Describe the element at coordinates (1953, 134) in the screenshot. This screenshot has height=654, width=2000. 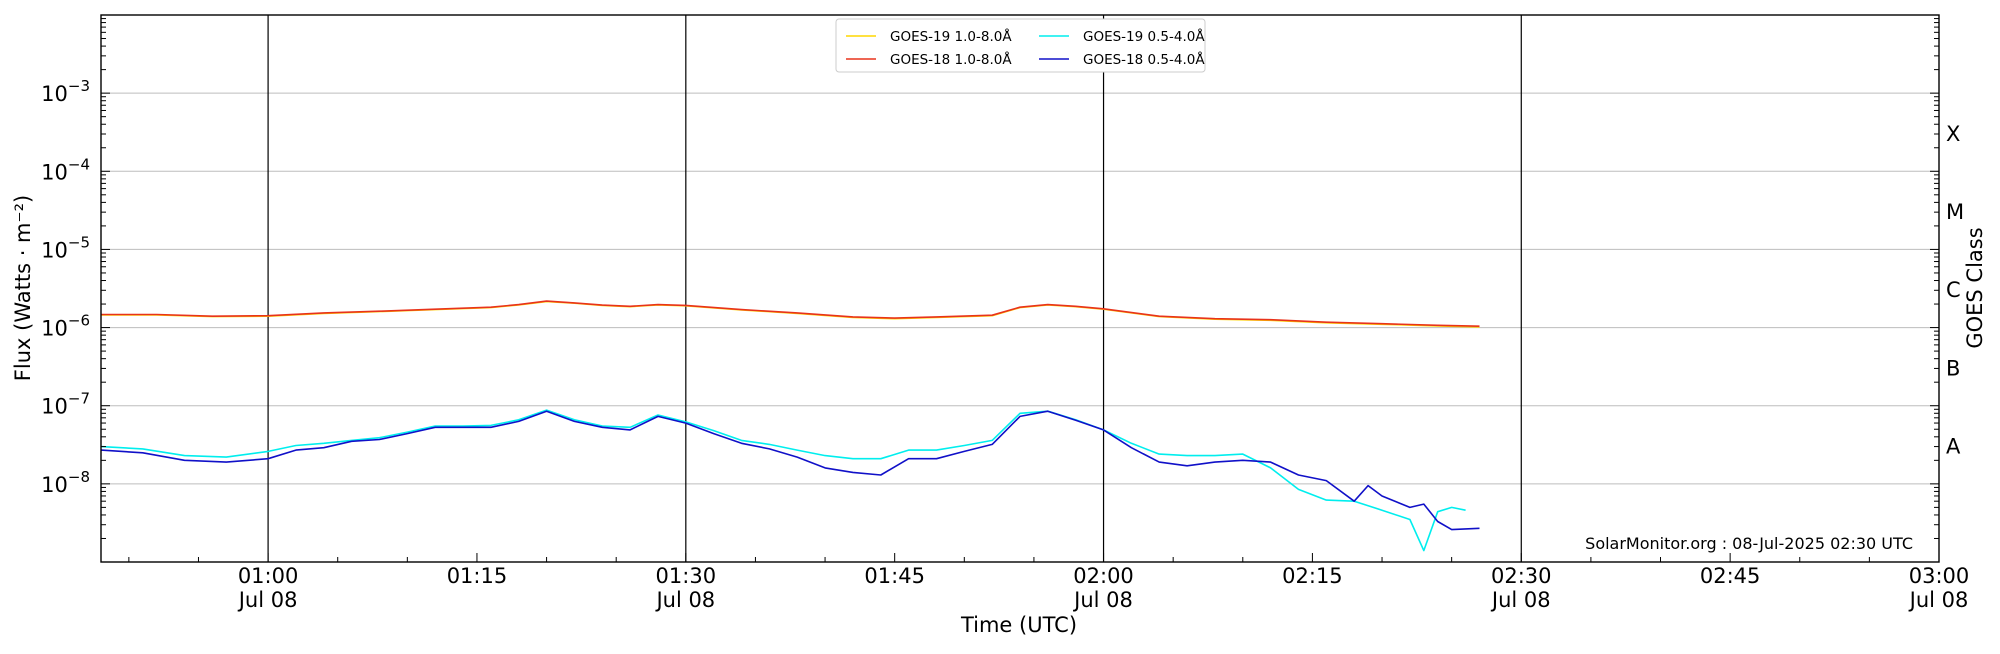
I see `goes-class-label: X` at that location.